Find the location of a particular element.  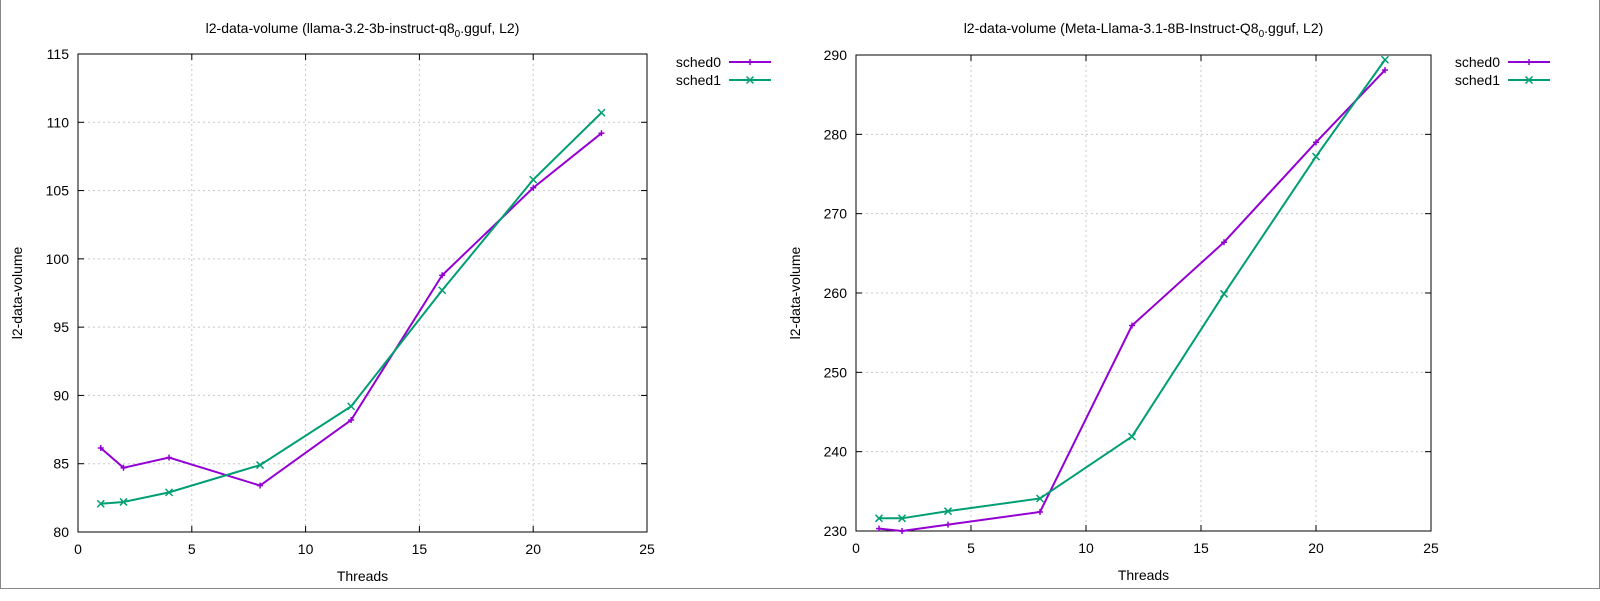

y-tick-label: 85 is located at coordinates (61, 464).